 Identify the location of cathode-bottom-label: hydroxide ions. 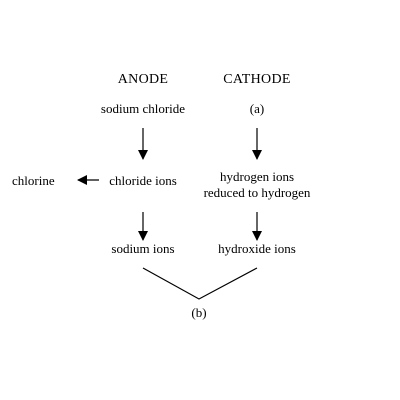
(257, 248).